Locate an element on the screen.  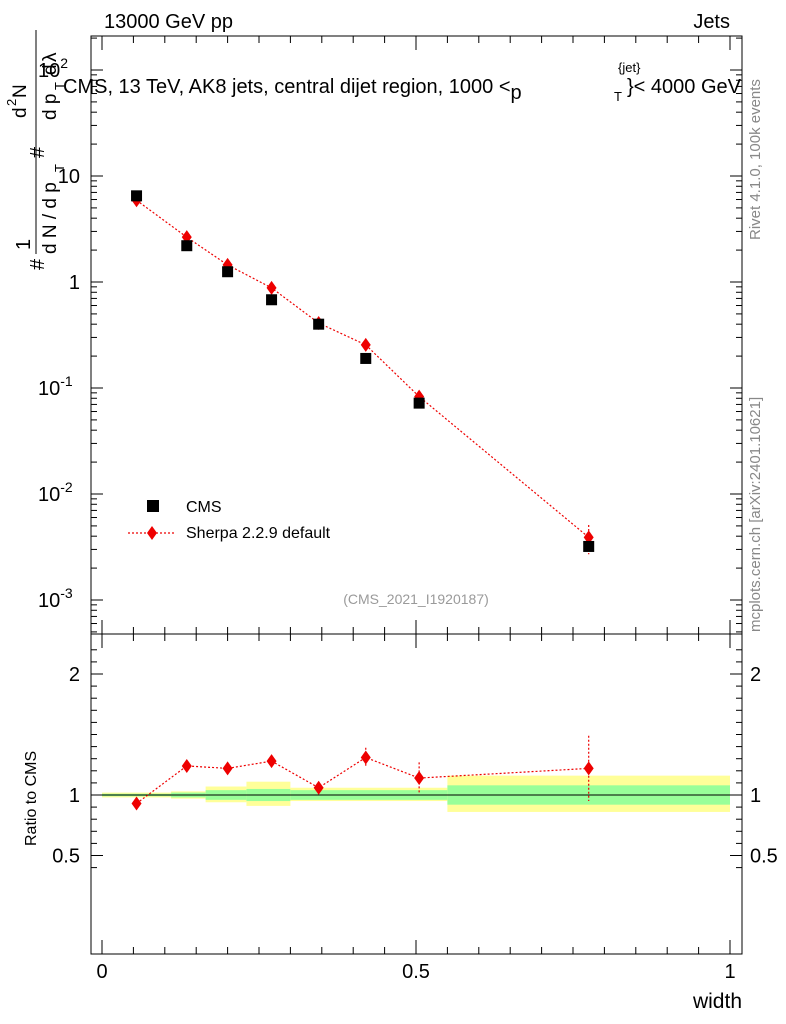
header-energy-label: 13000 GeV pp is located at coordinates (168, 22).